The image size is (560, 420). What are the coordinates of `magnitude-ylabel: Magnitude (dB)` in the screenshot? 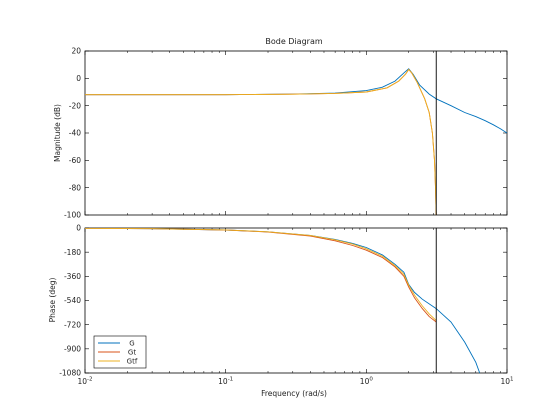 It's located at (57, 133).